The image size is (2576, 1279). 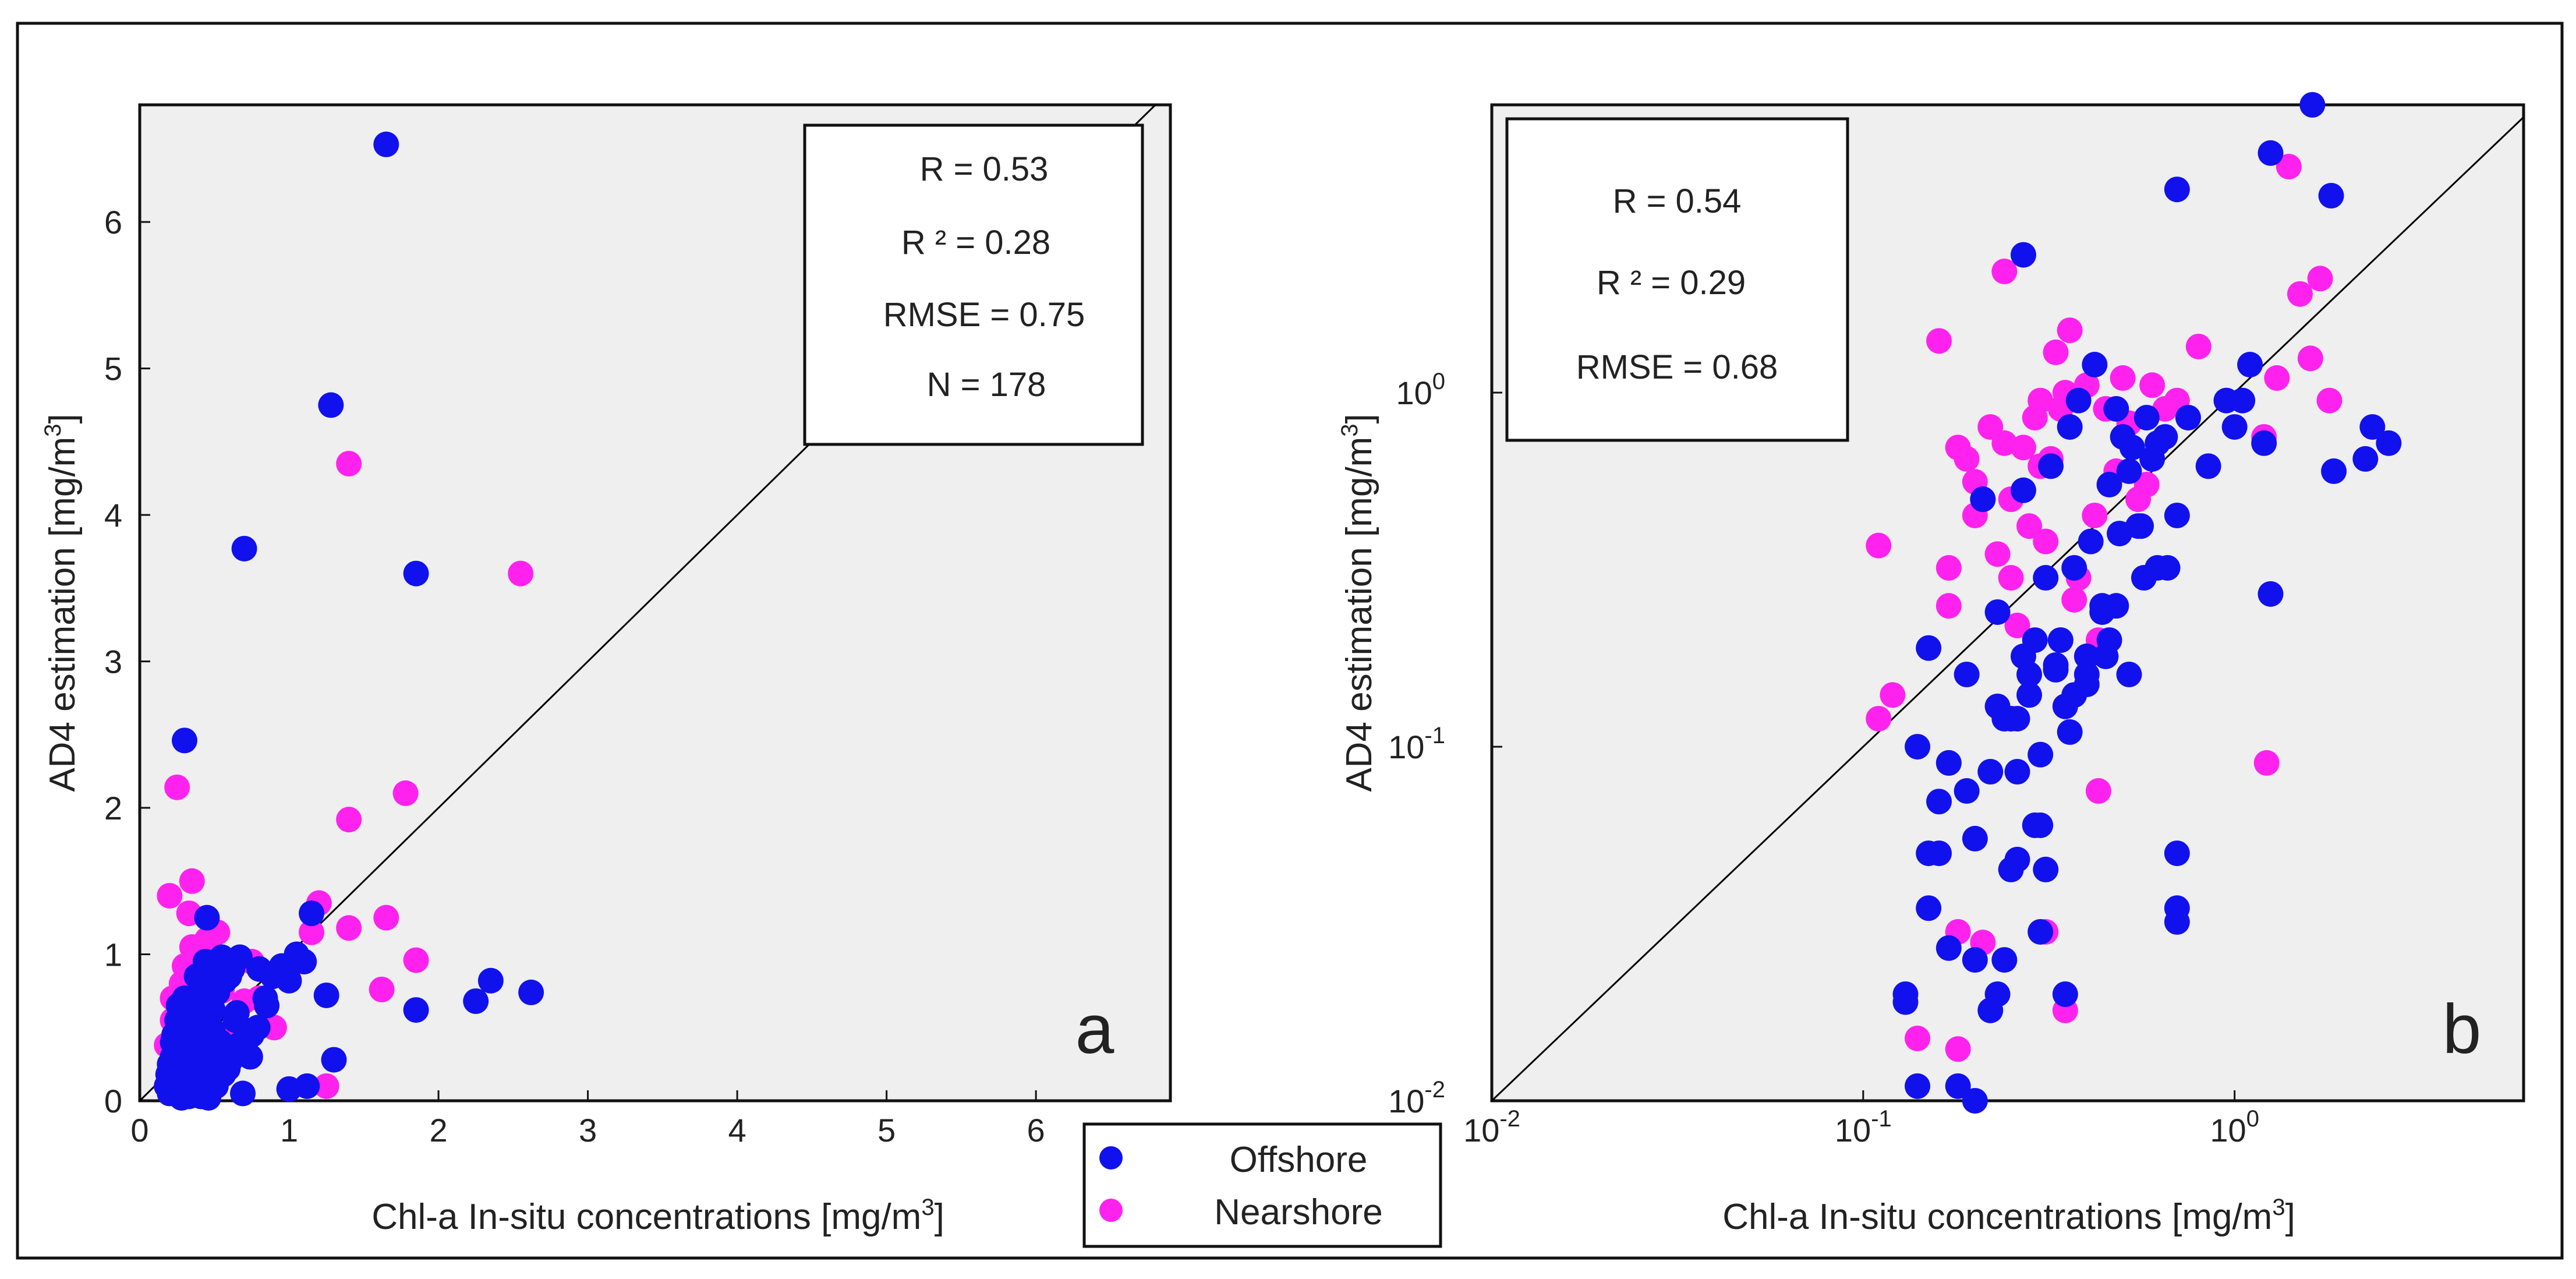 I want to click on panel-a-stat-n: N = 178, so click(x=986, y=385).